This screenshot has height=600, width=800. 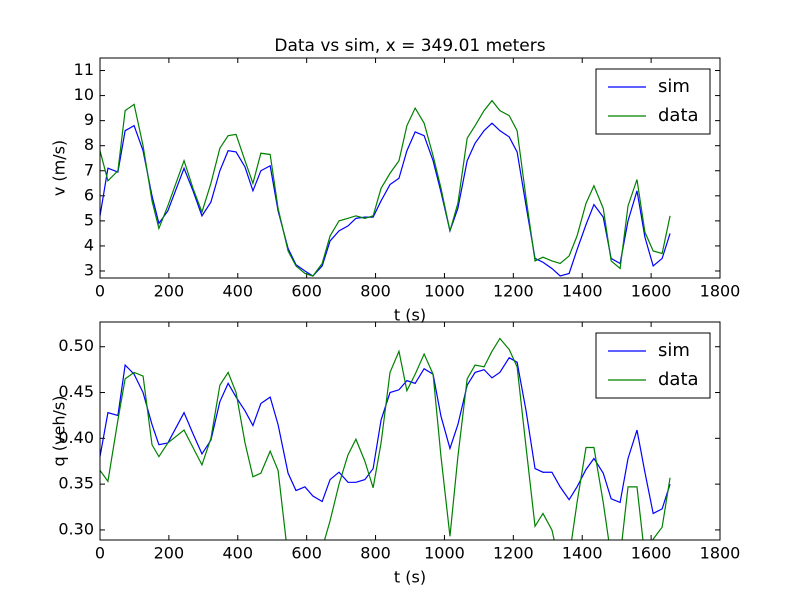 What do you see at coordinates (89, 144) in the screenshot?
I see `y-tick-label: 8` at bounding box center [89, 144].